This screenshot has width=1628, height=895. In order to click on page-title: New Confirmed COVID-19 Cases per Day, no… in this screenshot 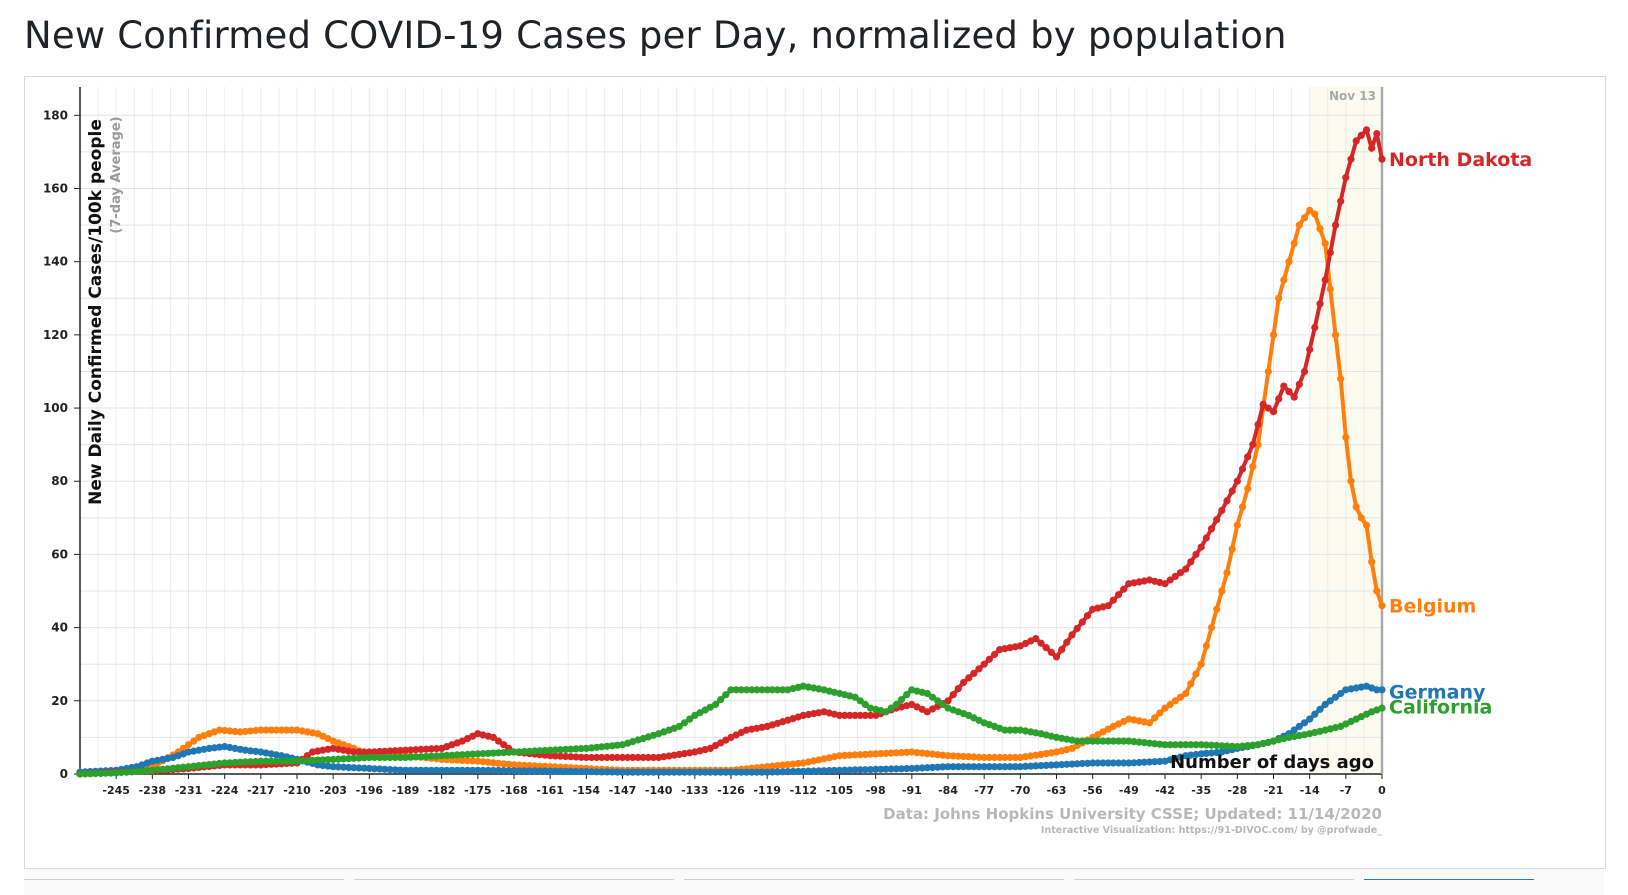, I will do `click(655, 35)`.